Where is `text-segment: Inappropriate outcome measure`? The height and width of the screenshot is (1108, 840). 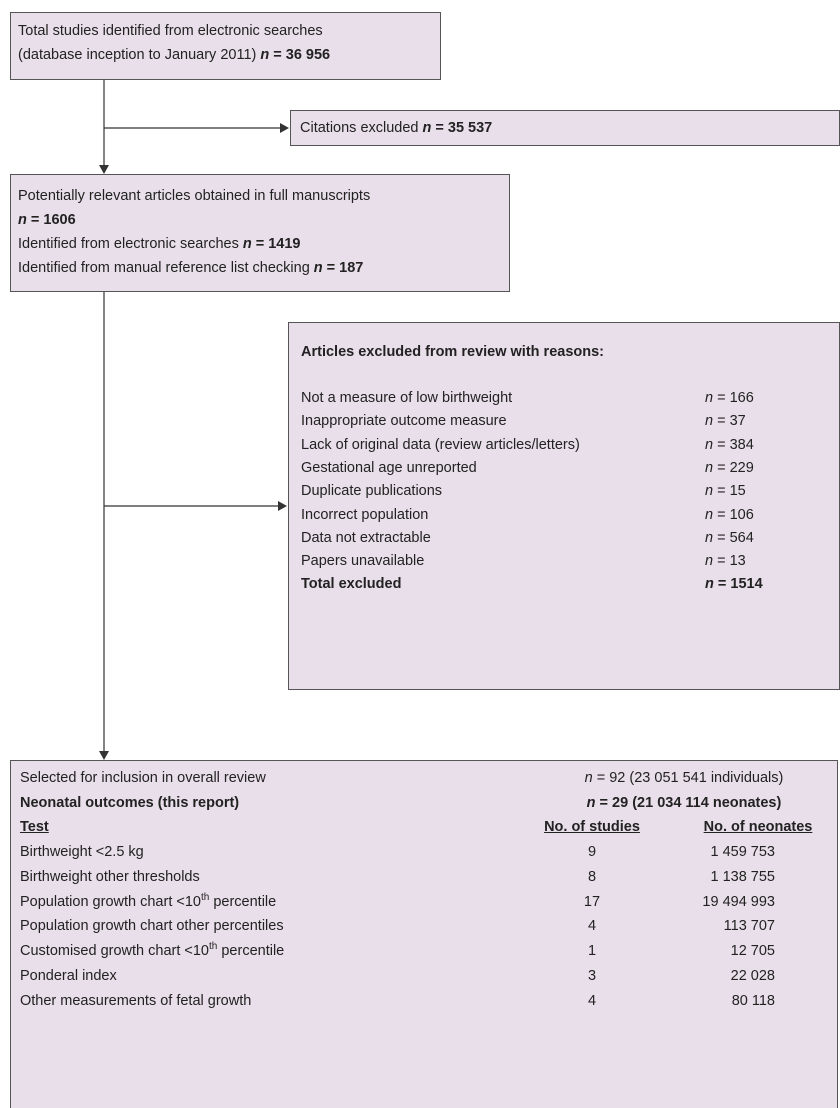 text-segment: Inappropriate outcome measure is located at coordinates (404, 421).